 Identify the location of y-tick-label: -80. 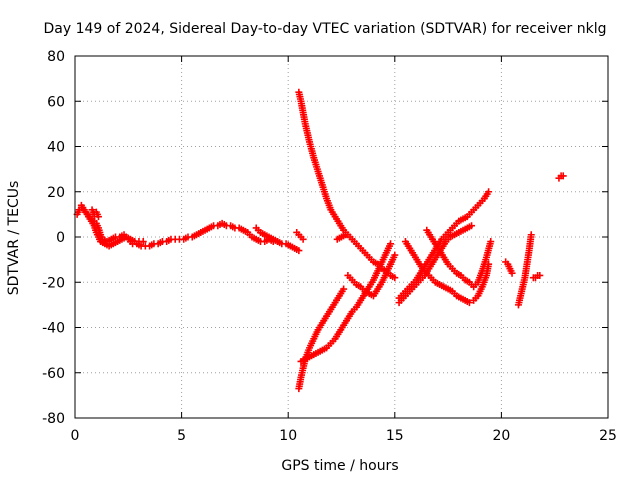
(53, 419).